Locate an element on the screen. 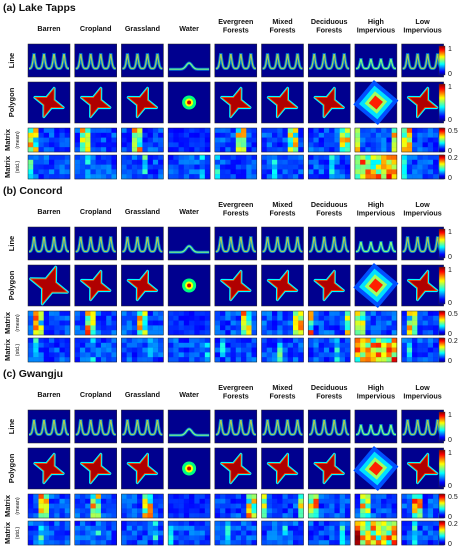 The width and height of the screenshot is (463, 550). panel-title: (a) Lake Tapps is located at coordinates (39, 8).